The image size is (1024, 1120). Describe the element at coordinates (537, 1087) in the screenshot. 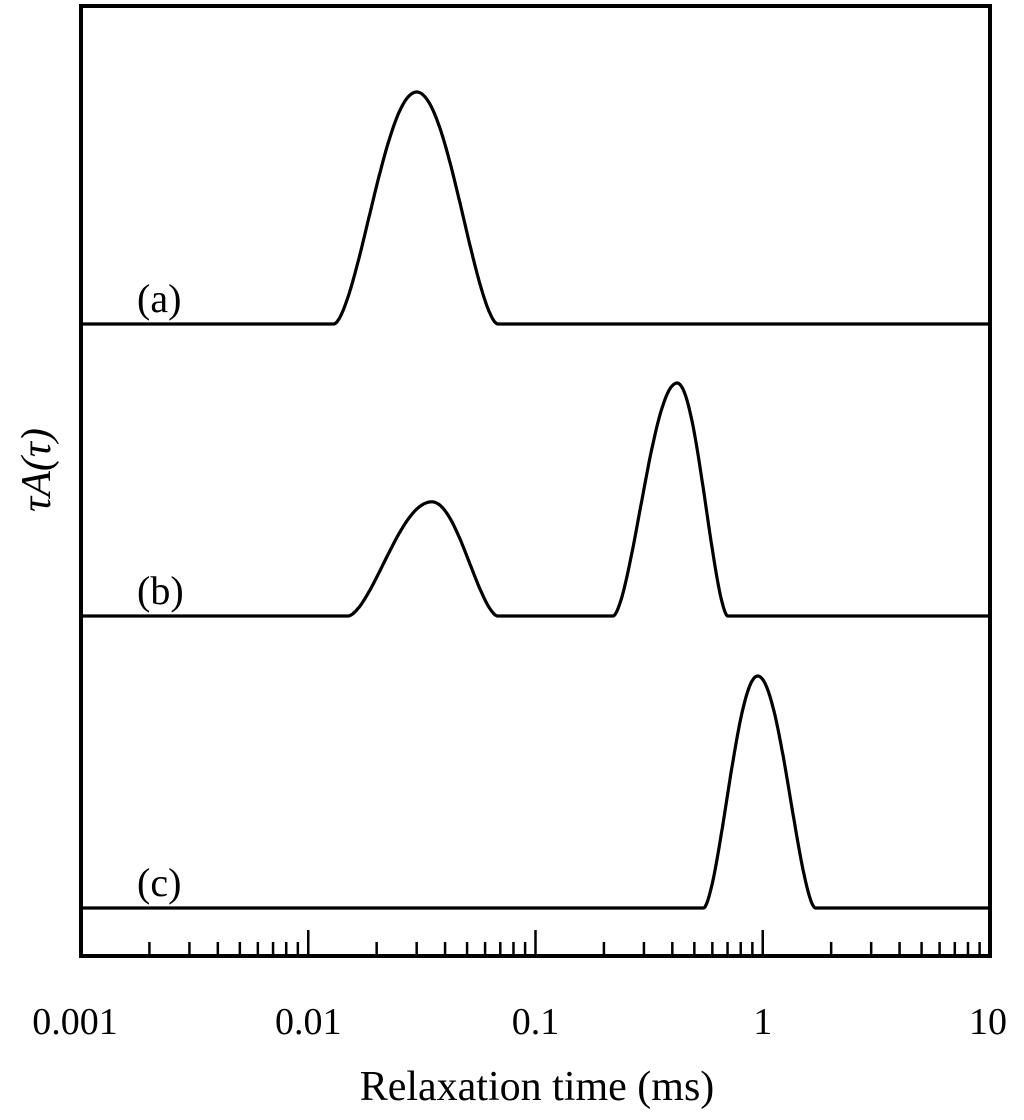

I see `x-axis-title: Relaxation time (ms)` at that location.